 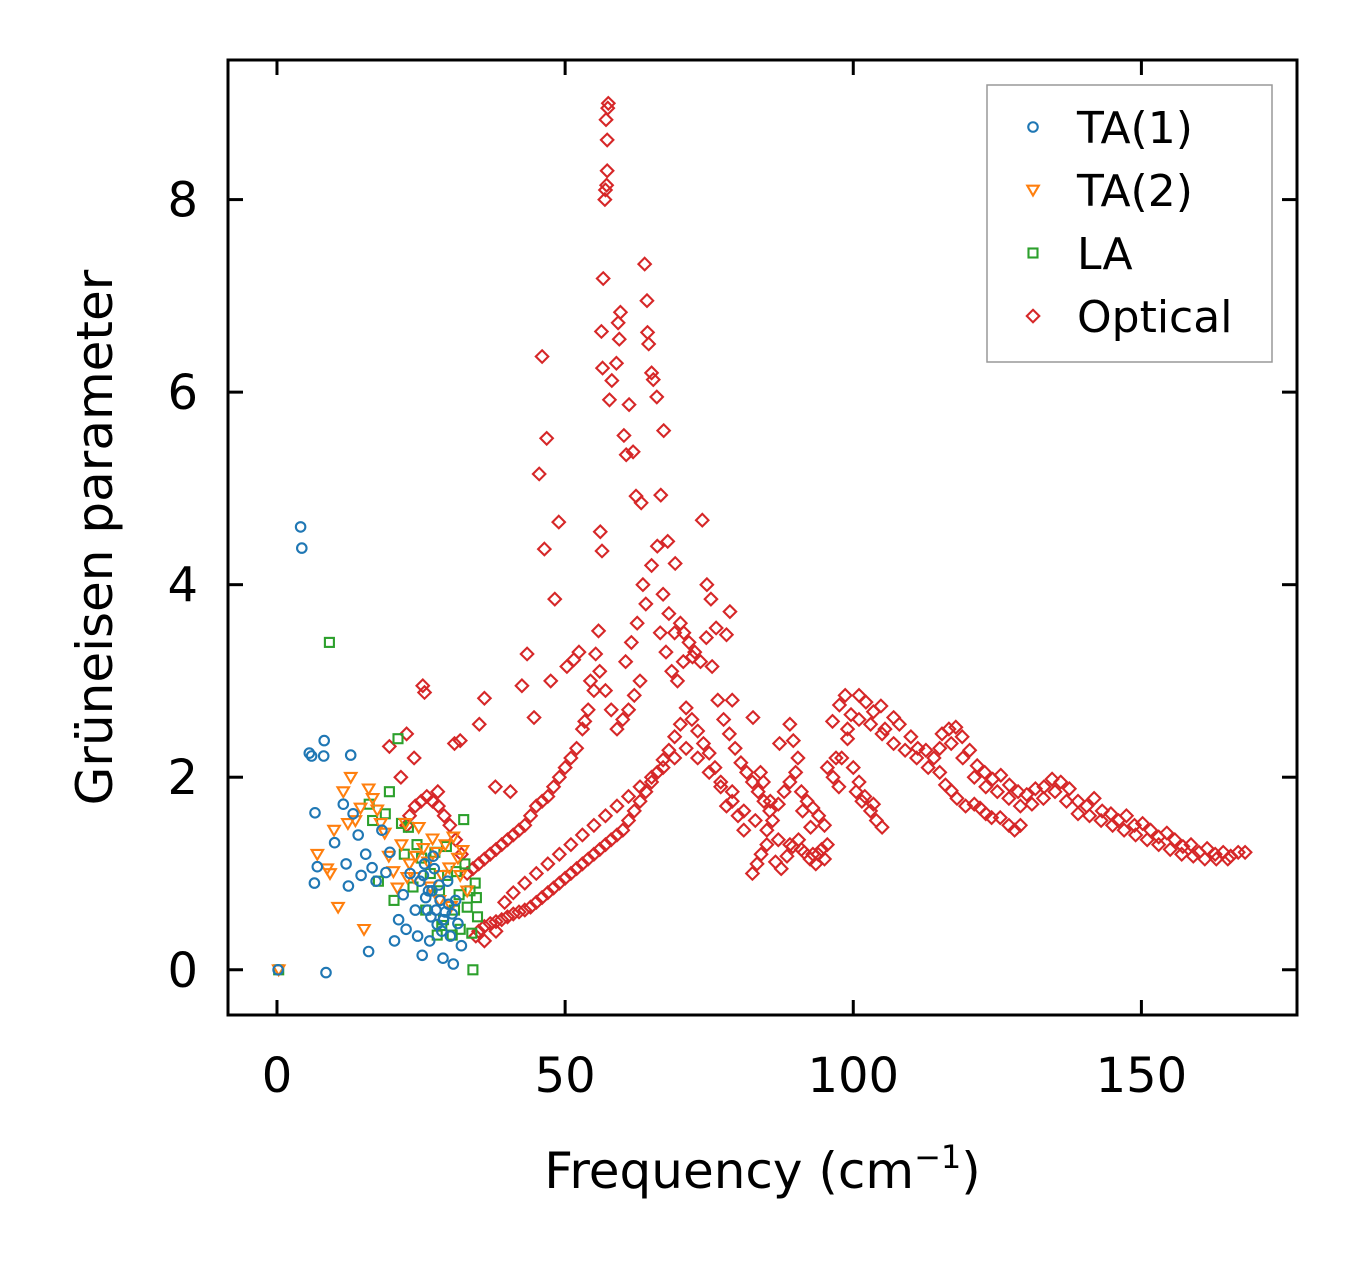 I want to click on legend-entry: LA, so click(x=1080, y=254).